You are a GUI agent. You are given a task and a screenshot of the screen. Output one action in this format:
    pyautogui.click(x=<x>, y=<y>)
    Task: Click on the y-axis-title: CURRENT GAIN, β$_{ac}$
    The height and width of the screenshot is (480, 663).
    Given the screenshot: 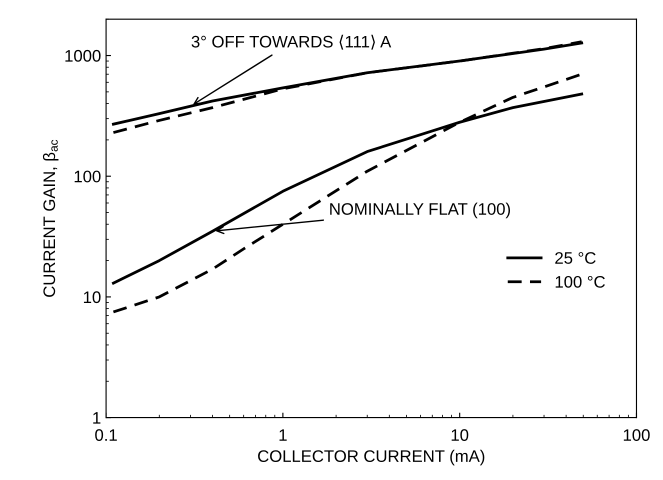 What is the action you would take?
    pyautogui.click(x=50, y=218)
    